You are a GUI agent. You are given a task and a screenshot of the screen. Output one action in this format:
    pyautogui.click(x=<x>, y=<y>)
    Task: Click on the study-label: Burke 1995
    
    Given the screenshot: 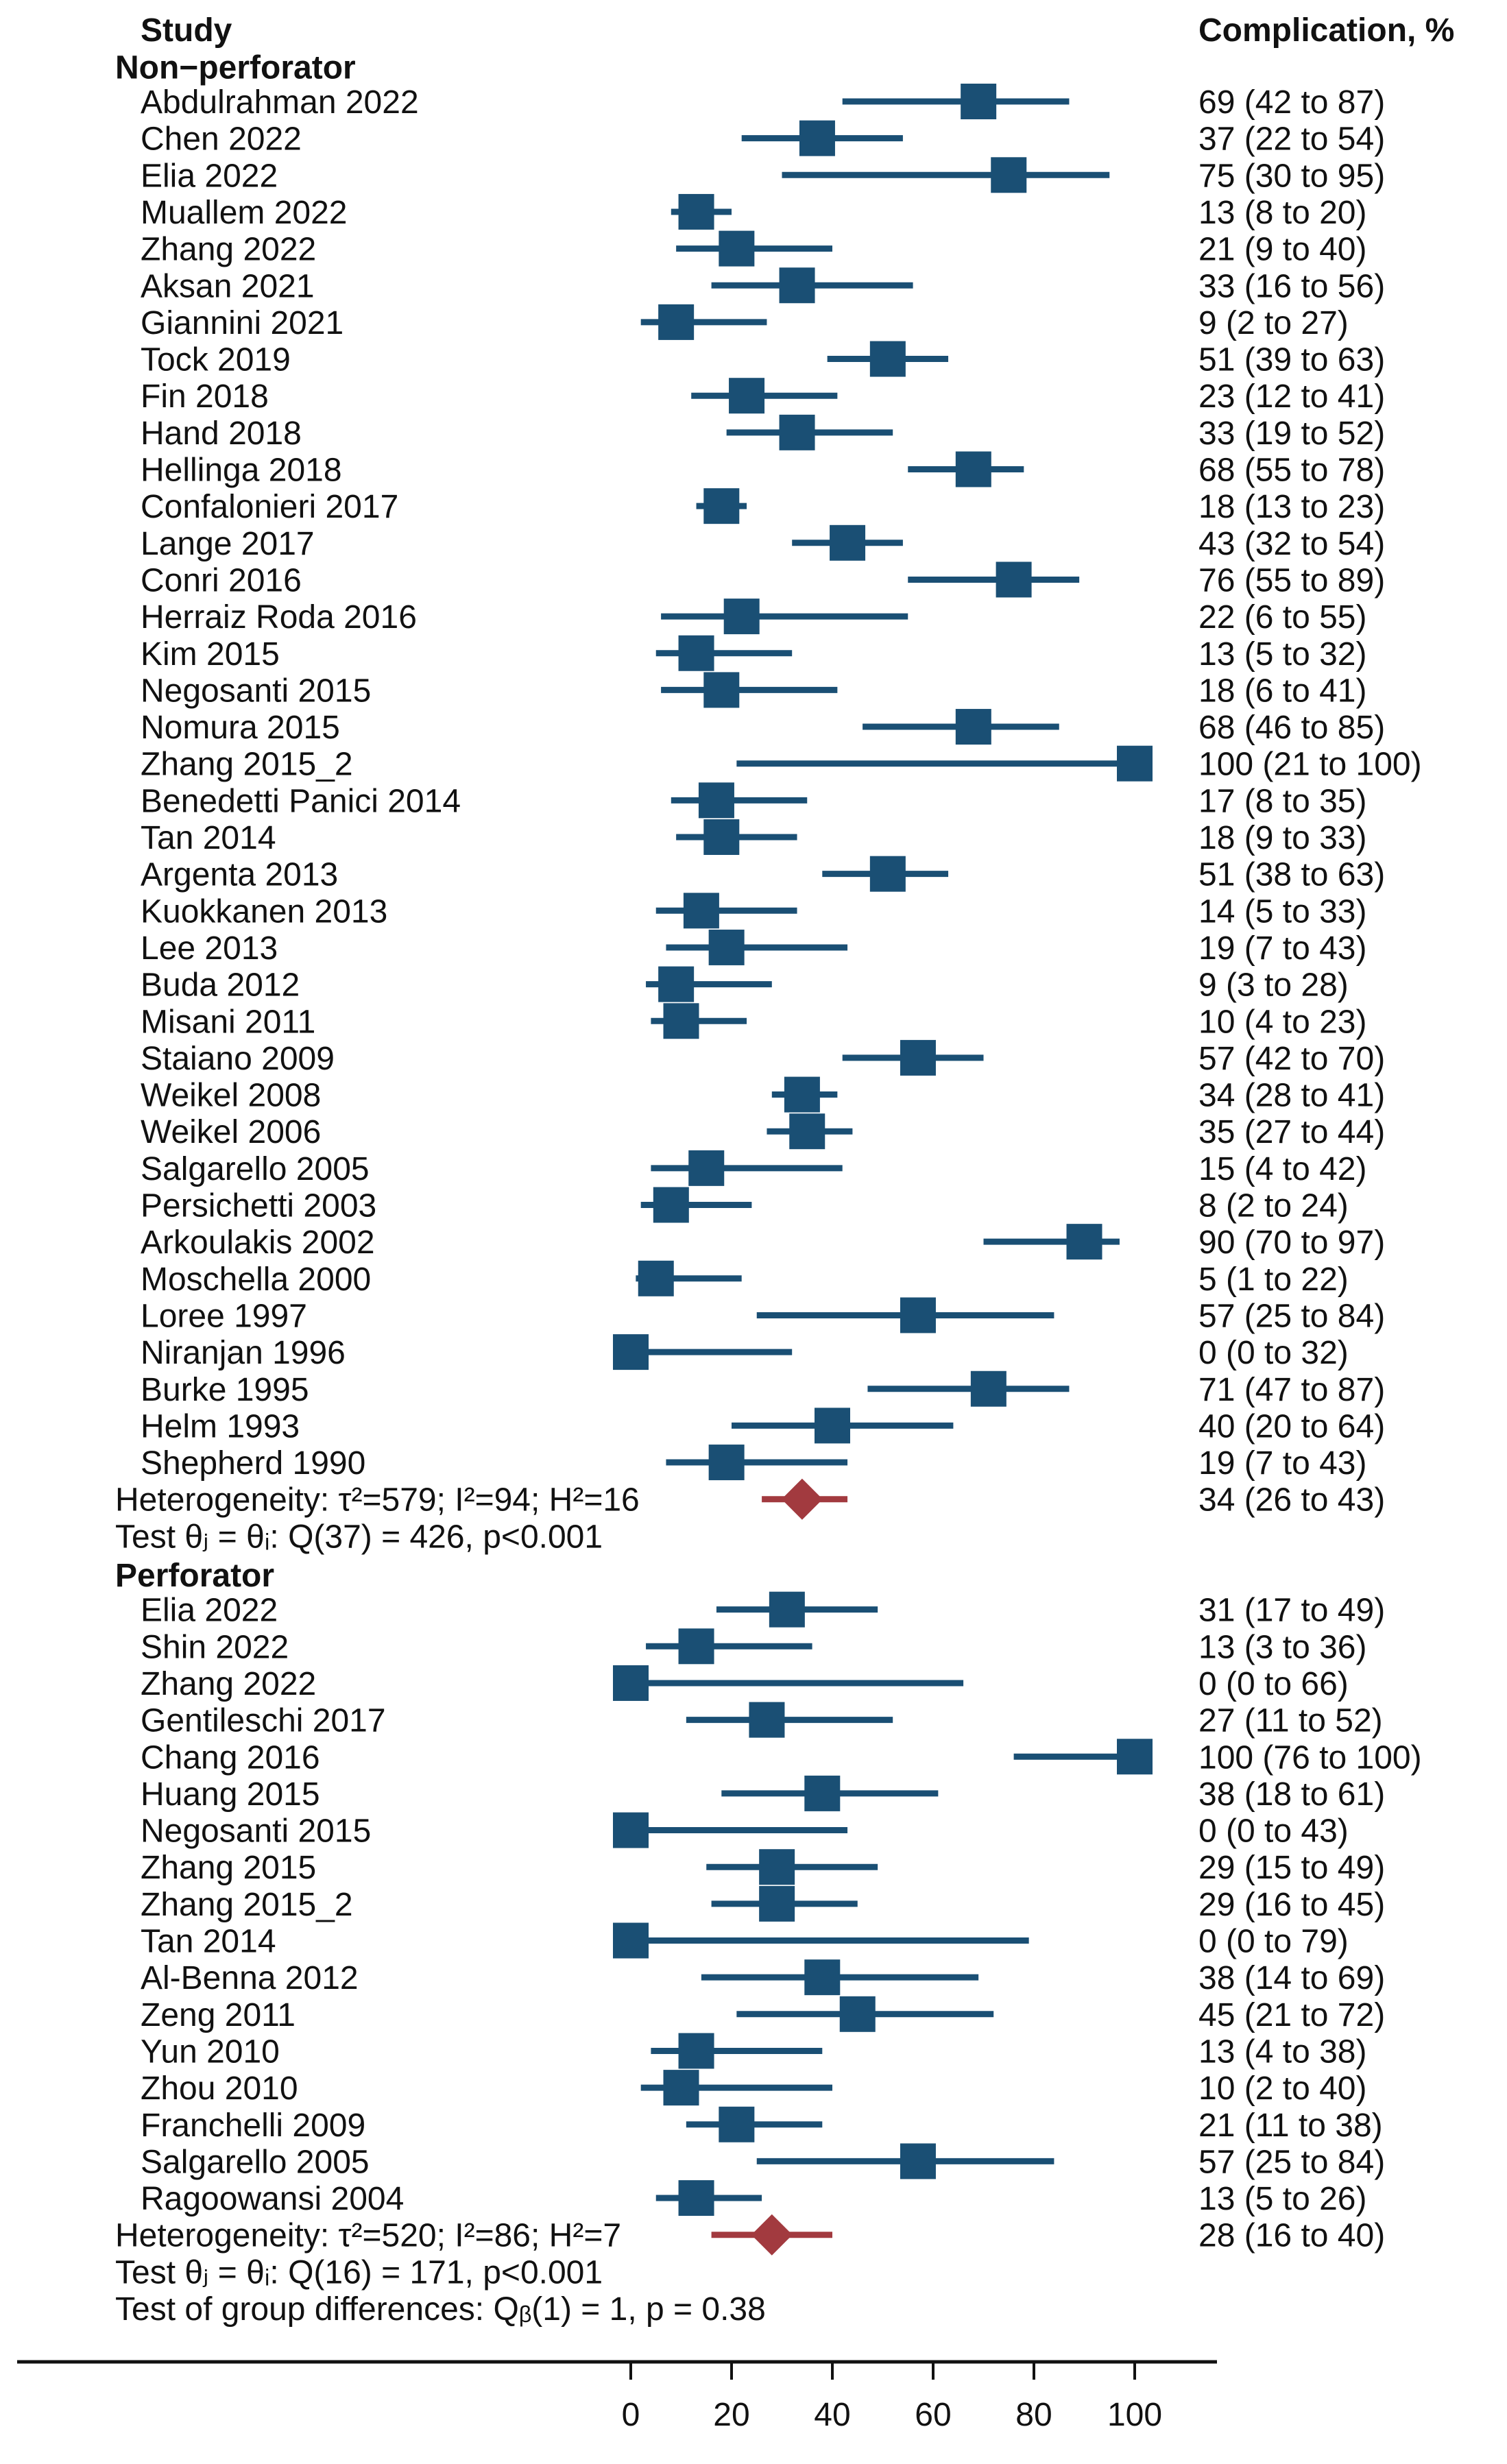 What is the action you would take?
    pyautogui.click(x=225, y=1390)
    